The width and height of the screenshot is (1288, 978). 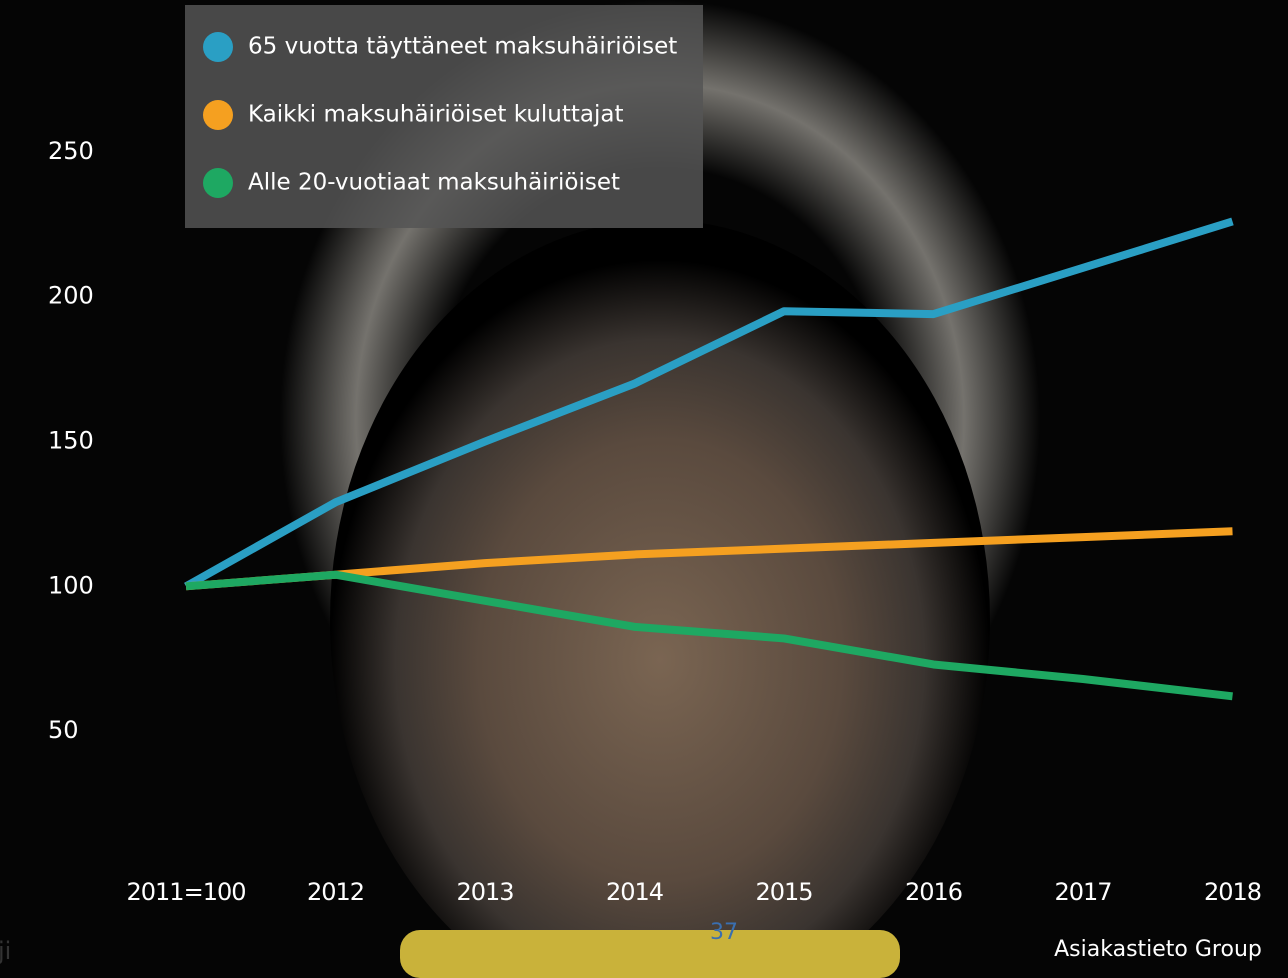 What do you see at coordinates (71, 585) in the screenshot?
I see `y-tick-label: 100` at bounding box center [71, 585].